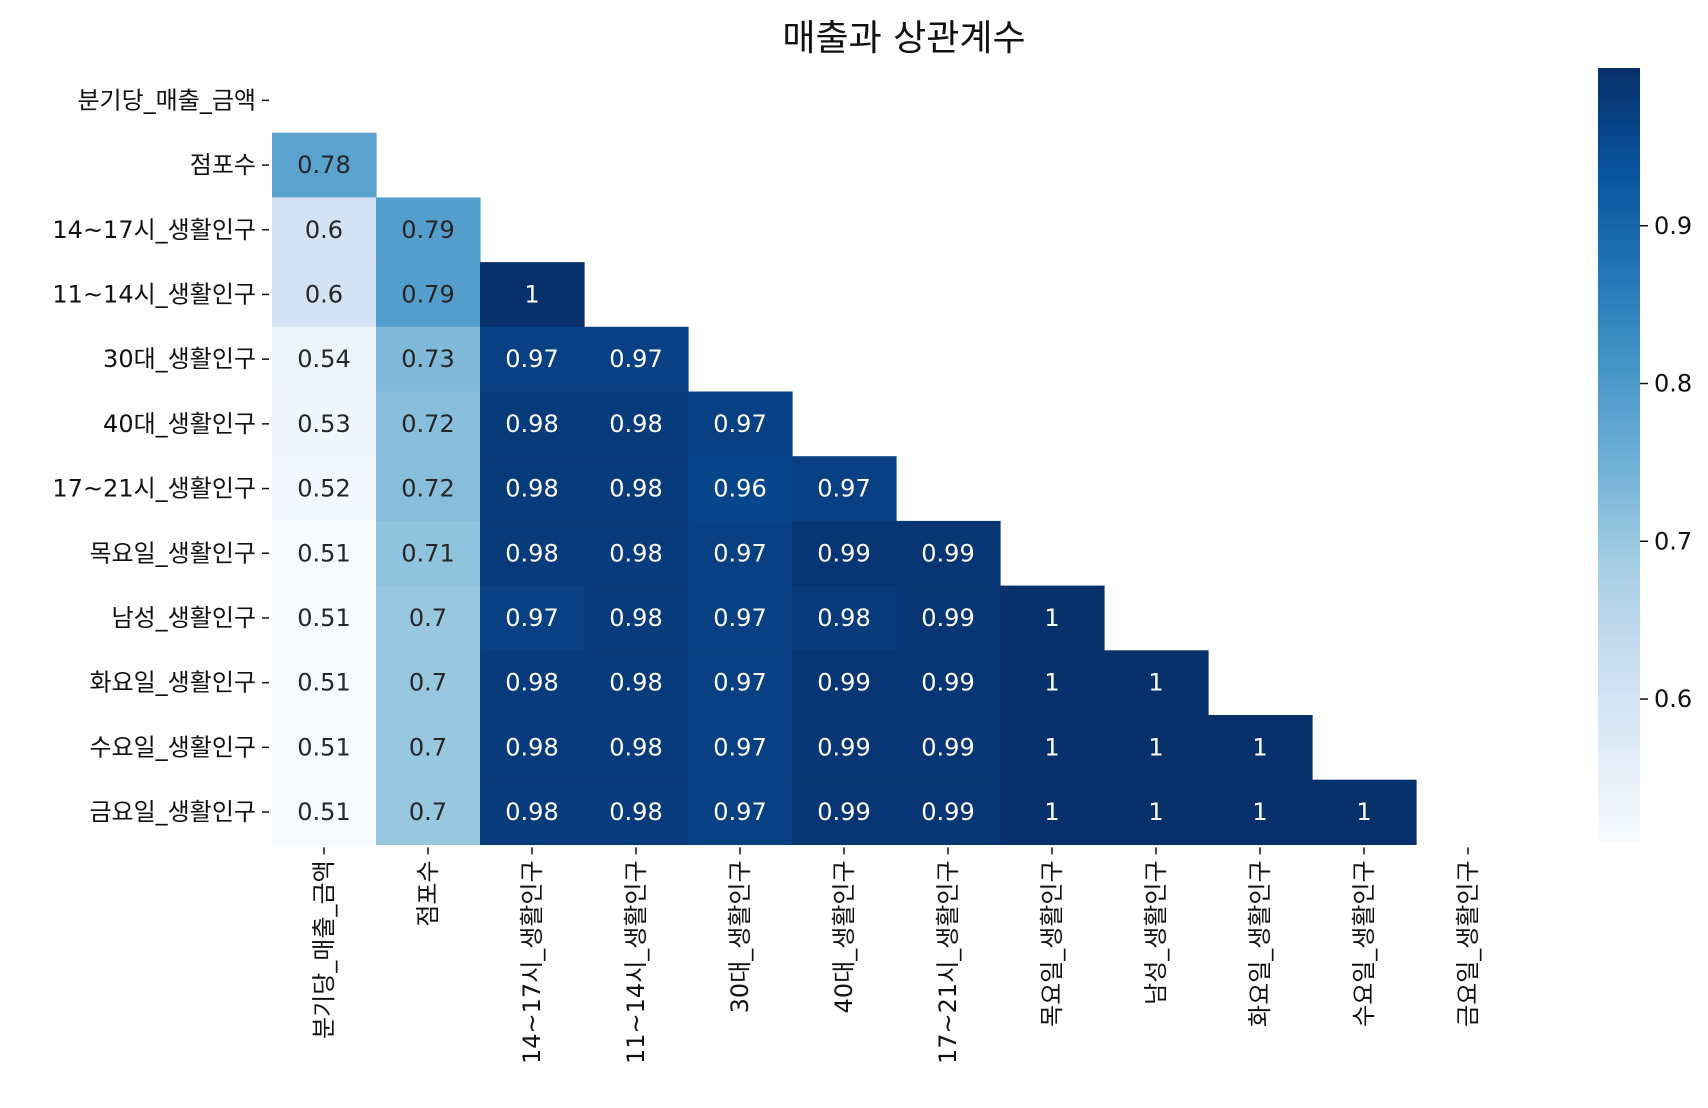  I want to click on colorbar-gradient, so click(1619, 454).